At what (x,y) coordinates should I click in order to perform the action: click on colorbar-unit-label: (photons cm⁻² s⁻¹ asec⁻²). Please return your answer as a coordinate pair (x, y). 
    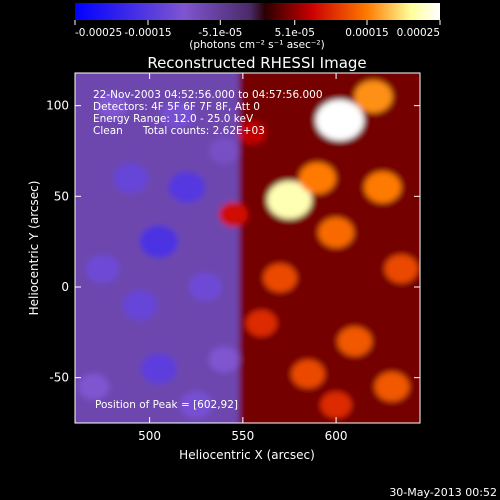
    Looking at the image, I should click on (256, 45).